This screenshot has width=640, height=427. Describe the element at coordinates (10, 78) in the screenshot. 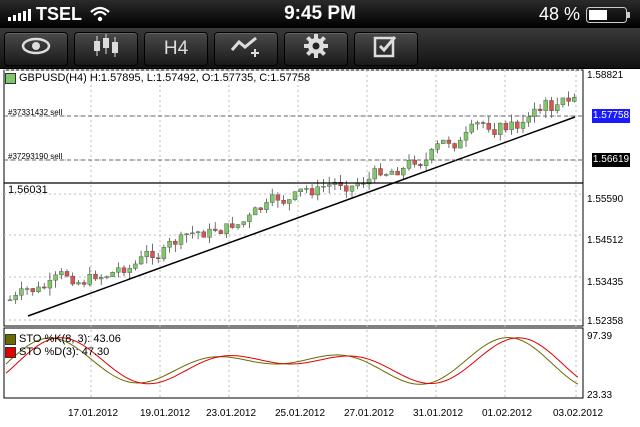

I see `symbol-color-swatch` at that location.